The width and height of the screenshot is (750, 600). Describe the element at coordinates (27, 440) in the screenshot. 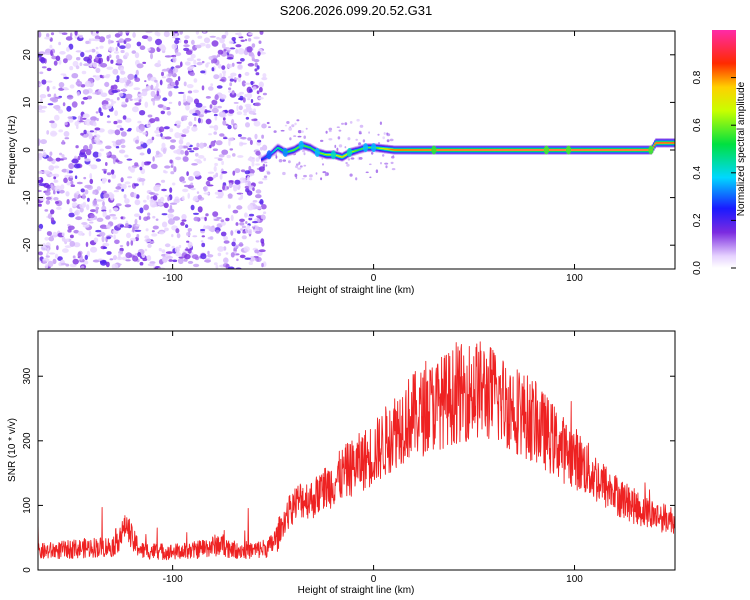

I see `y-tick-label: 200` at that location.